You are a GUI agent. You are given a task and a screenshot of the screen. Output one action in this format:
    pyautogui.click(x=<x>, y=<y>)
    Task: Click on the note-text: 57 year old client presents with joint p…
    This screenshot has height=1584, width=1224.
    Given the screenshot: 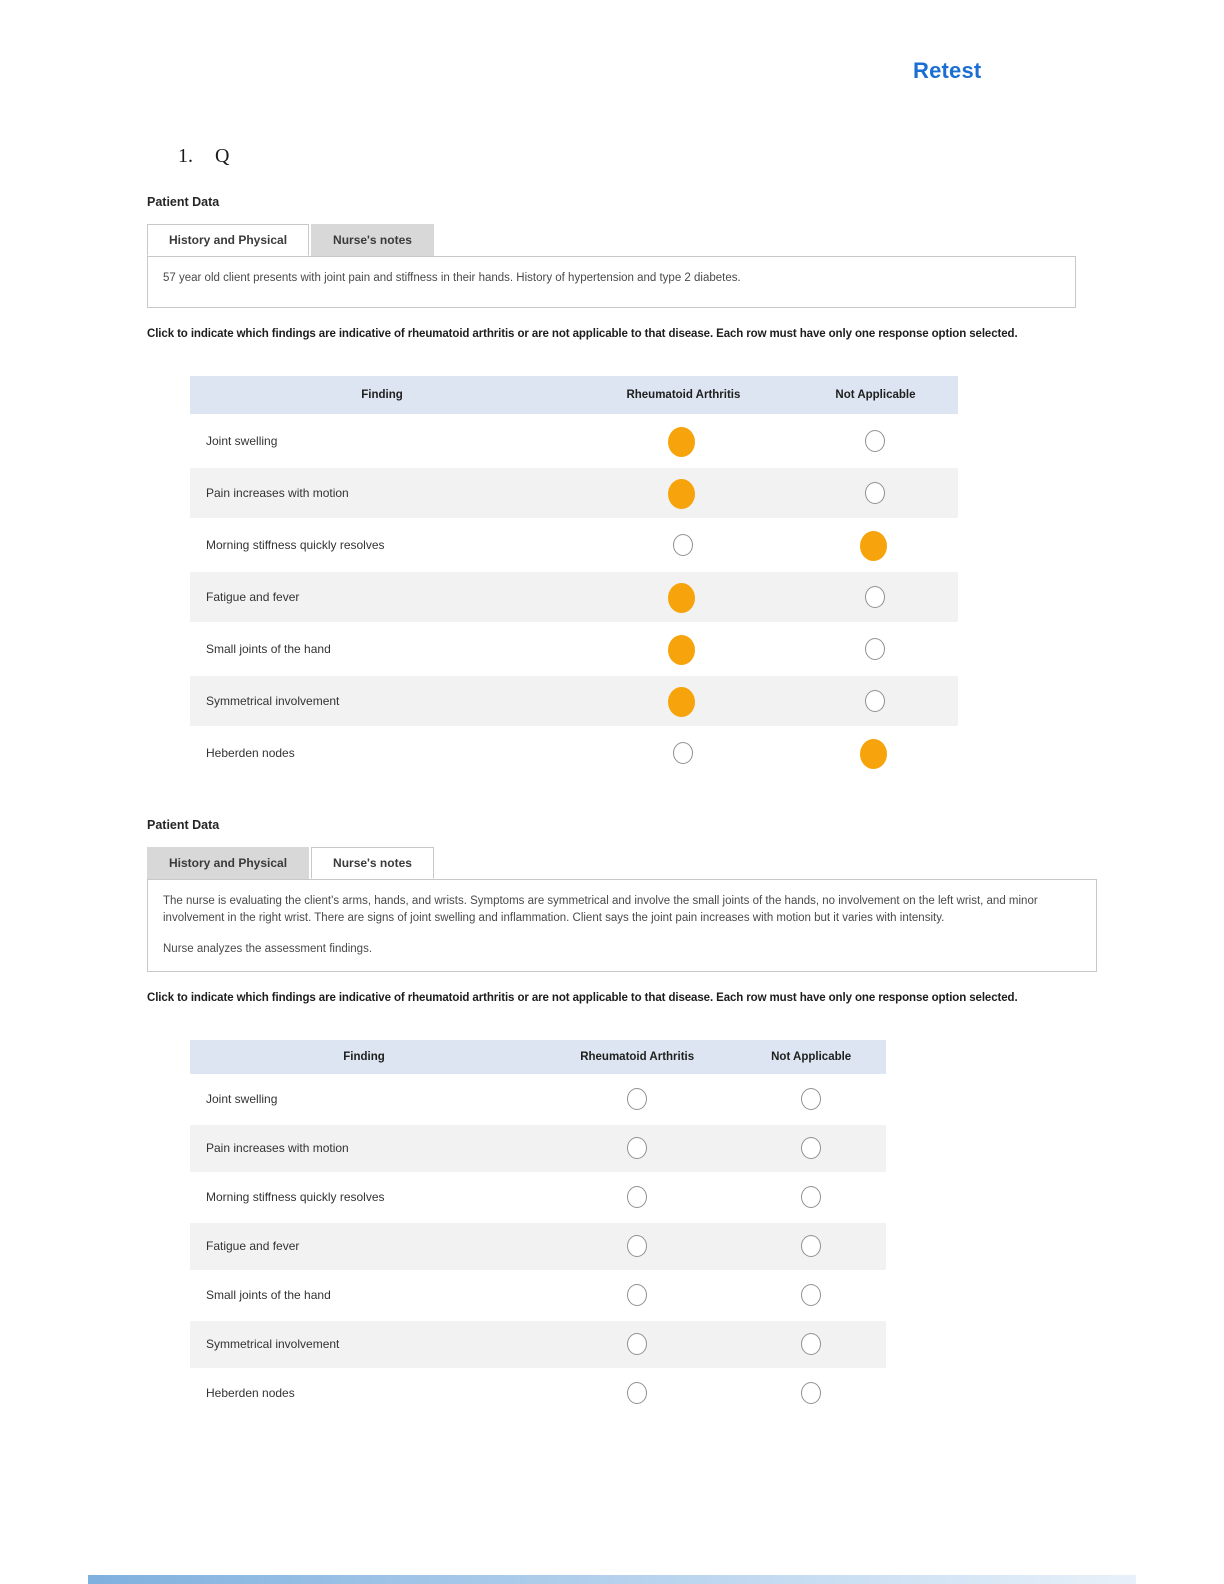 What is the action you would take?
    pyautogui.click(x=452, y=278)
    